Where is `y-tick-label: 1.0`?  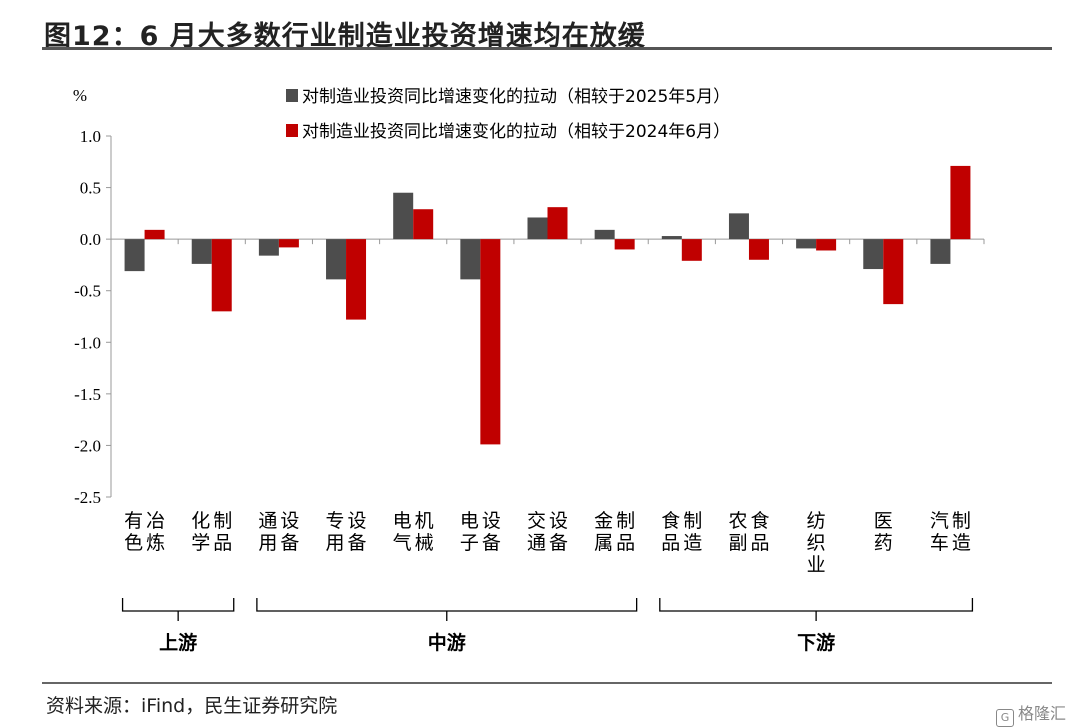
y-tick-label: 1.0 is located at coordinates (90, 136).